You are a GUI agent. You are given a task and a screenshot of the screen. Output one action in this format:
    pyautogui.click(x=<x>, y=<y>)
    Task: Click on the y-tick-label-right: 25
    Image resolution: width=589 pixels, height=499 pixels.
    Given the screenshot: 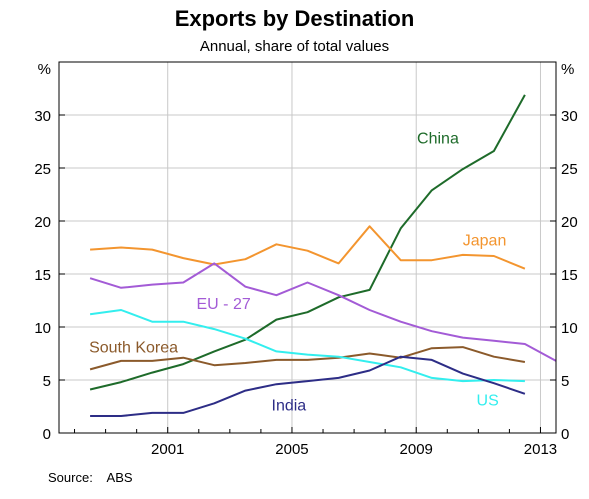 What is the action you would take?
    pyautogui.click(x=569, y=169)
    